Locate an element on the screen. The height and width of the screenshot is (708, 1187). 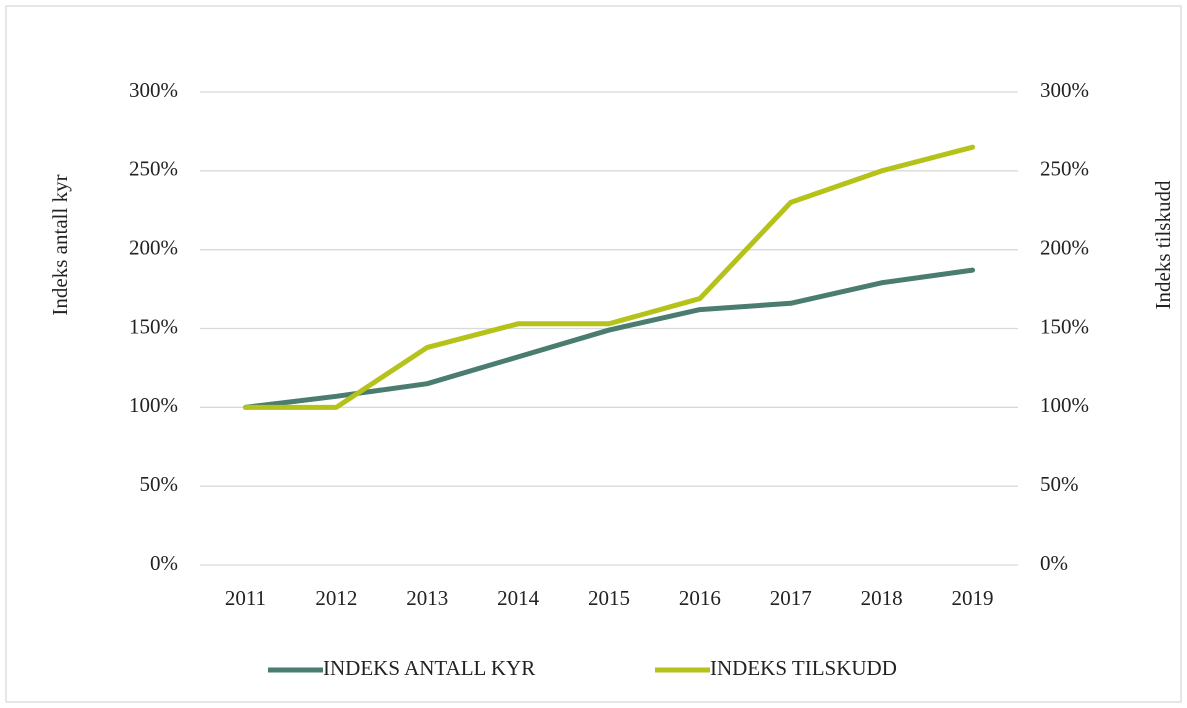
y-tick-label: 200% is located at coordinates (153, 247).